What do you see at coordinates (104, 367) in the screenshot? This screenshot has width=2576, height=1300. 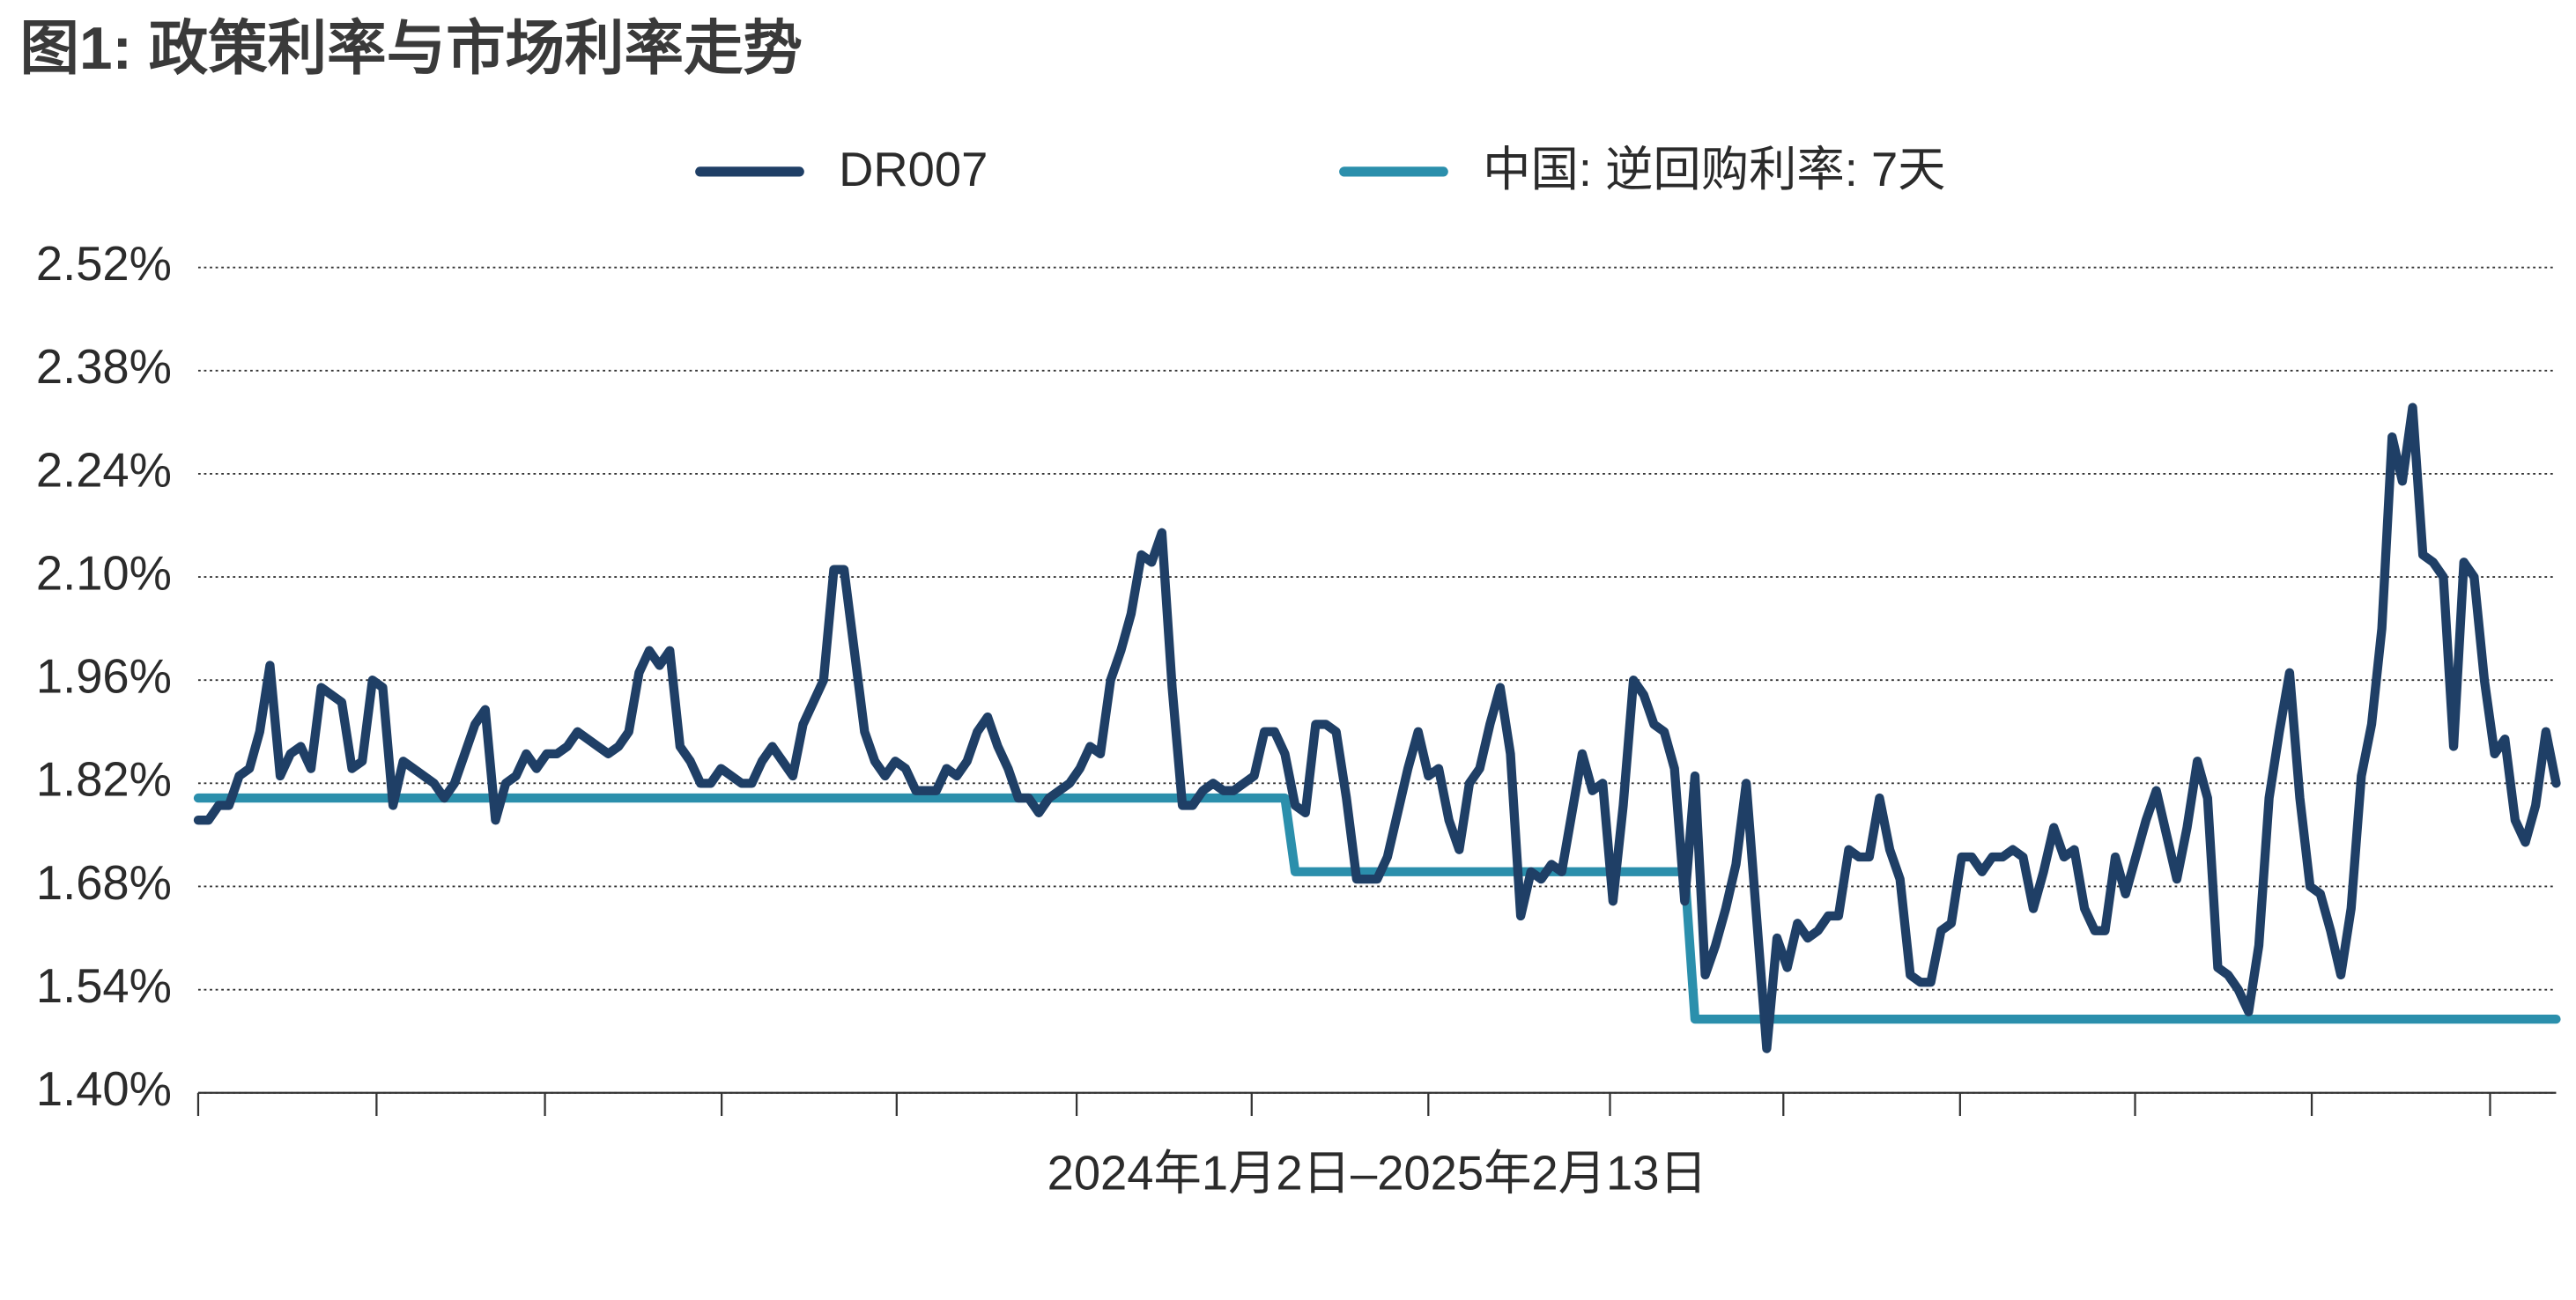 I see `y-tick-label: 2.38%` at bounding box center [104, 367].